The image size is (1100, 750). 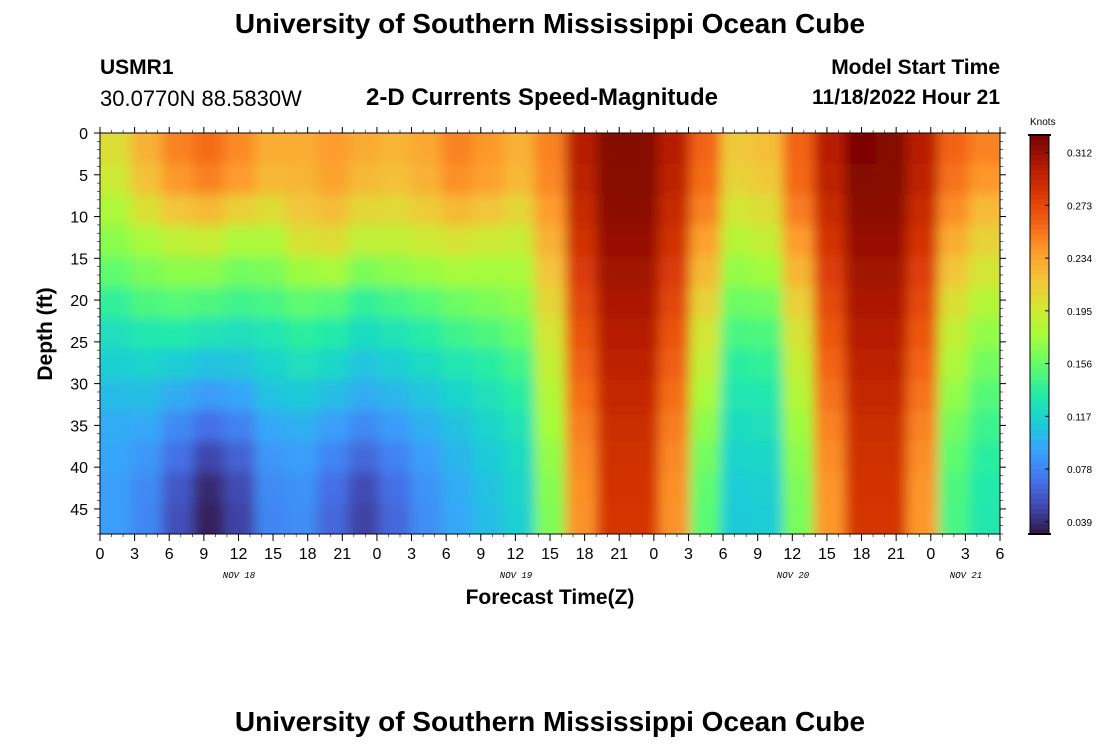 What do you see at coordinates (239, 576) in the screenshot?
I see `x-day-label: NOV 18` at bounding box center [239, 576].